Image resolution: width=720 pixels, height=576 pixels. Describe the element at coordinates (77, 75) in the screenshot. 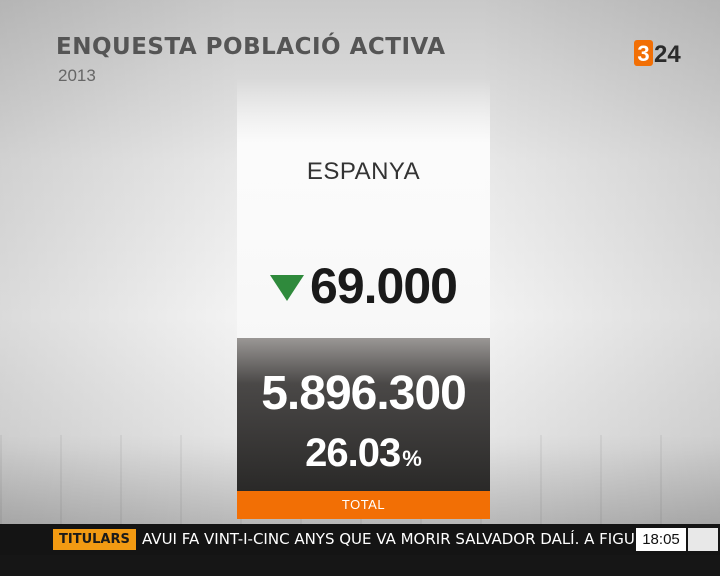

I see `page-subtitle-year: 2013` at that location.